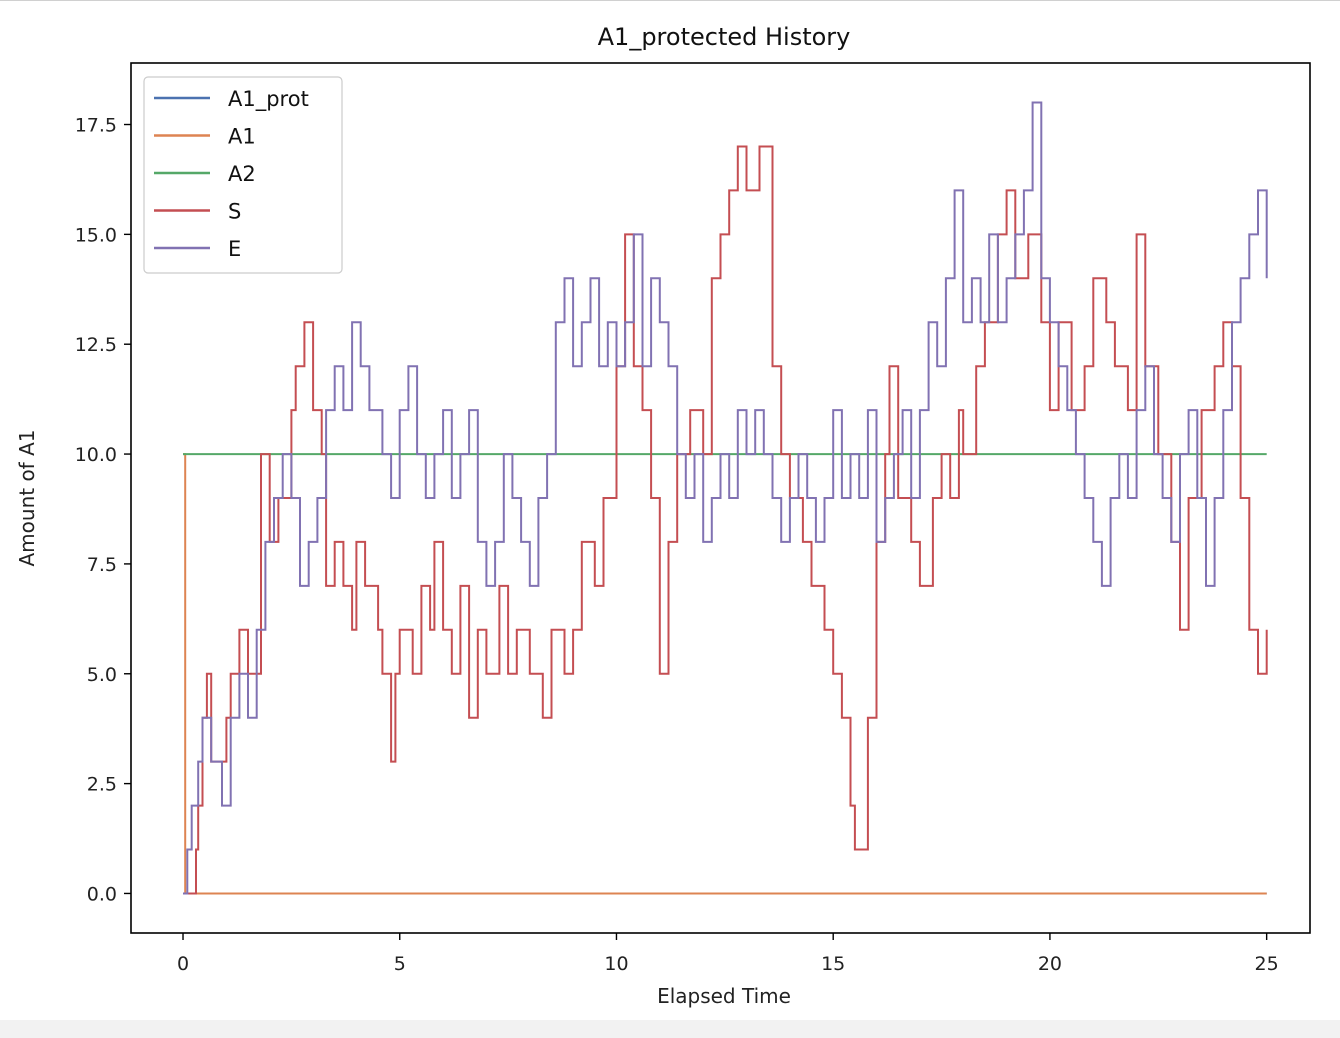  What do you see at coordinates (96, 235) in the screenshot?
I see `y-tick-label: 15.0` at bounding box center [96, 235].